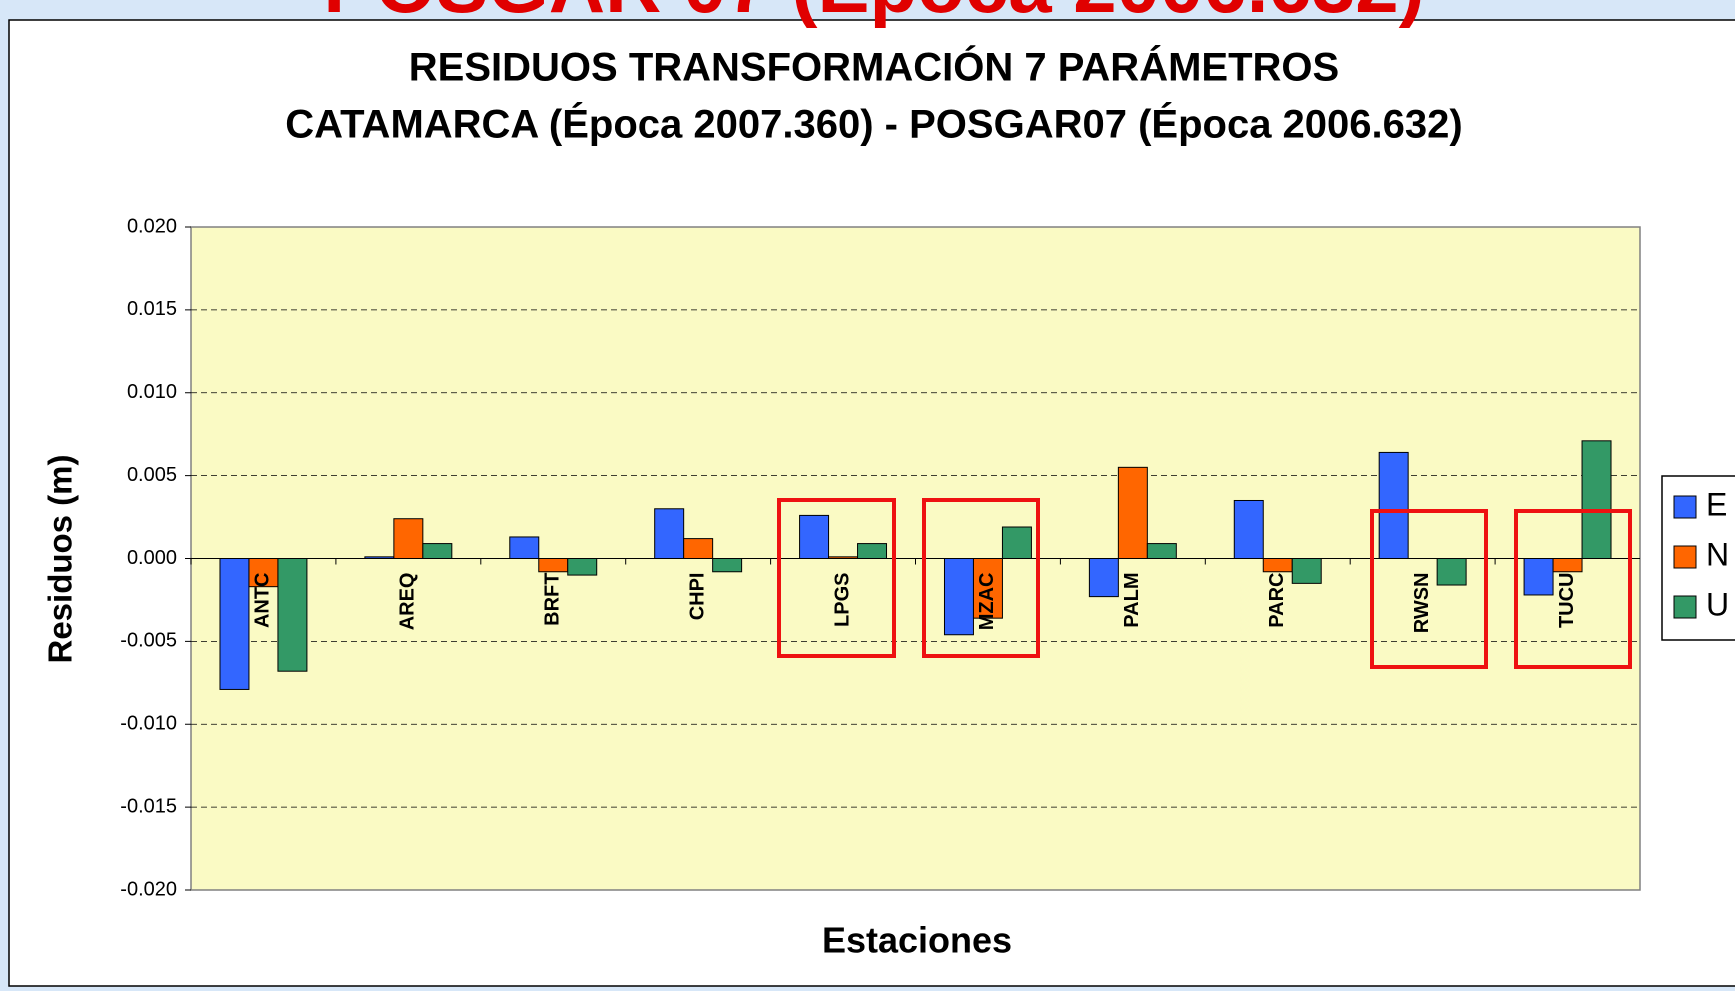 The image size is (1735, 991). Describe the element at coordinates (263, 601) in the screenshot. I see `x-tick-label: ANTC` at that location.